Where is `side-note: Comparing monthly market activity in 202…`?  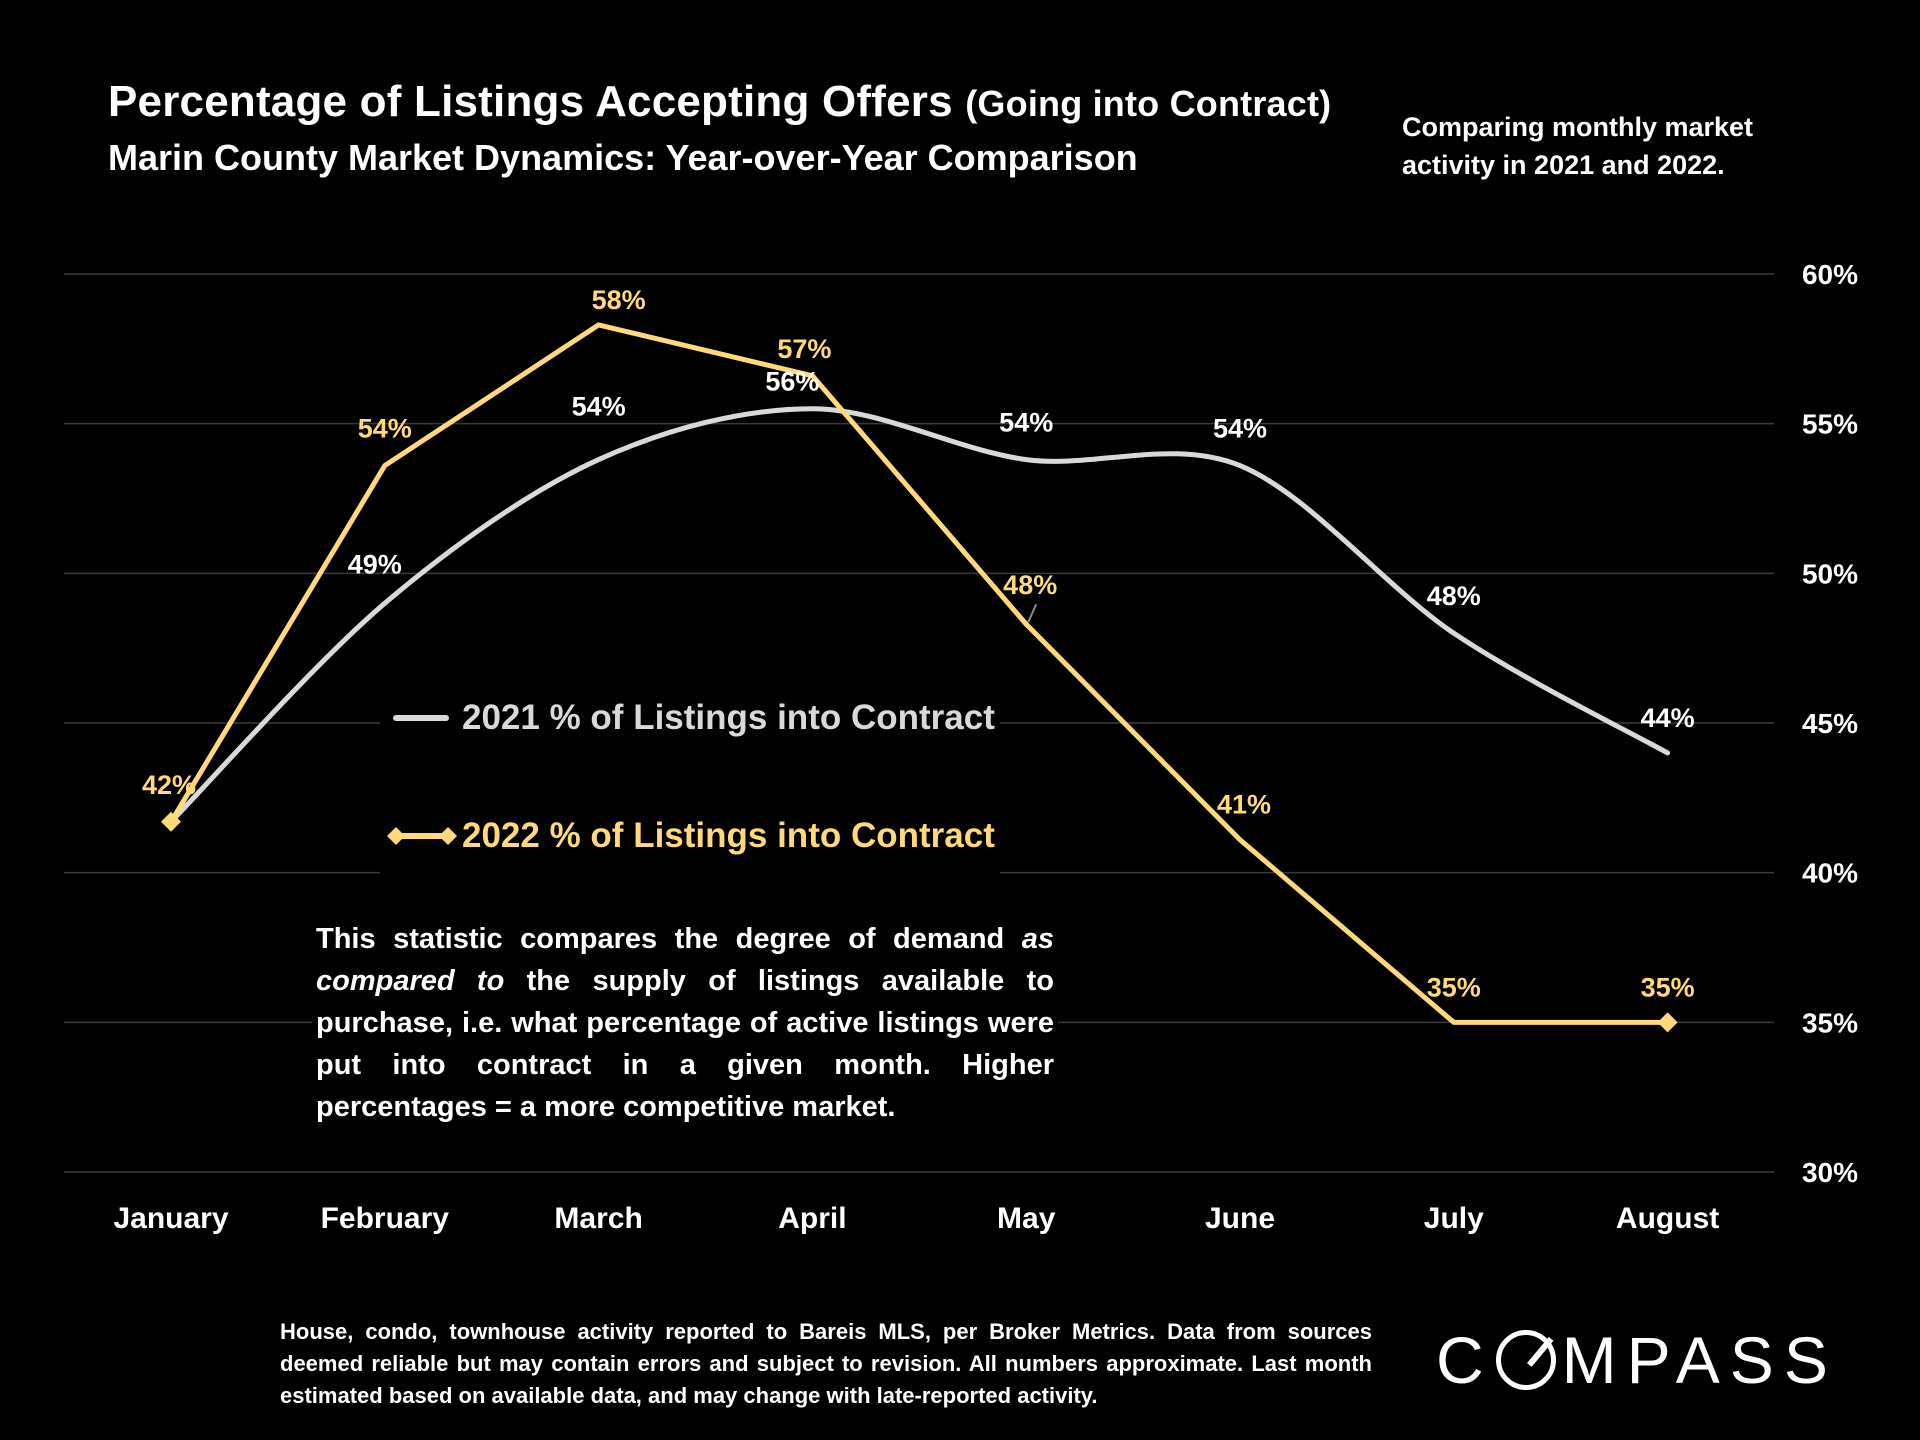
side-note: Comparing monthly market activity in 202… is located at coordinates (1578, 146).